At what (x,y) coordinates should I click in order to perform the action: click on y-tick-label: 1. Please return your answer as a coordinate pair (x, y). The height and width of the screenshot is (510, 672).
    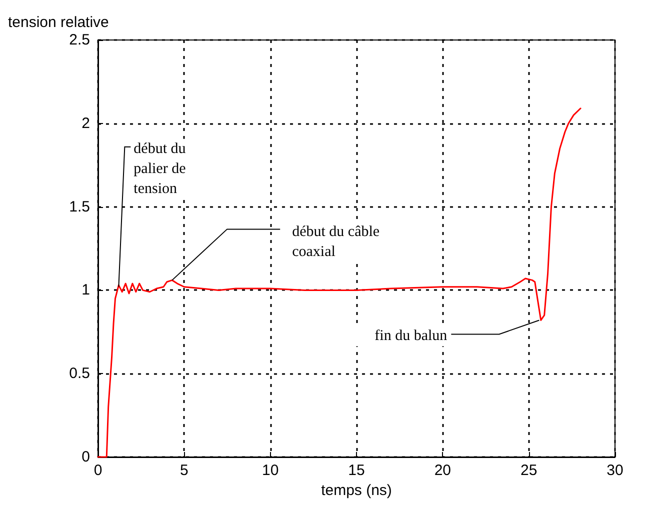
    Looking at the image, I should click on (86, 290).